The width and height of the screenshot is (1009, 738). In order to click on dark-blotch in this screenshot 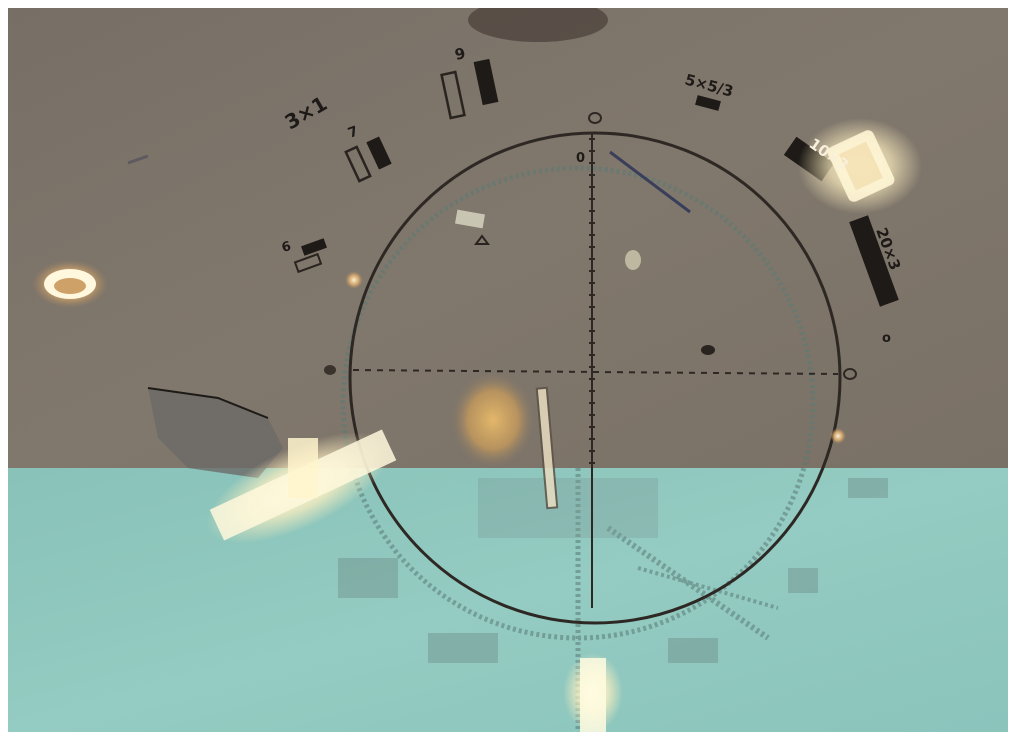, I will do `click(538, 25)`.